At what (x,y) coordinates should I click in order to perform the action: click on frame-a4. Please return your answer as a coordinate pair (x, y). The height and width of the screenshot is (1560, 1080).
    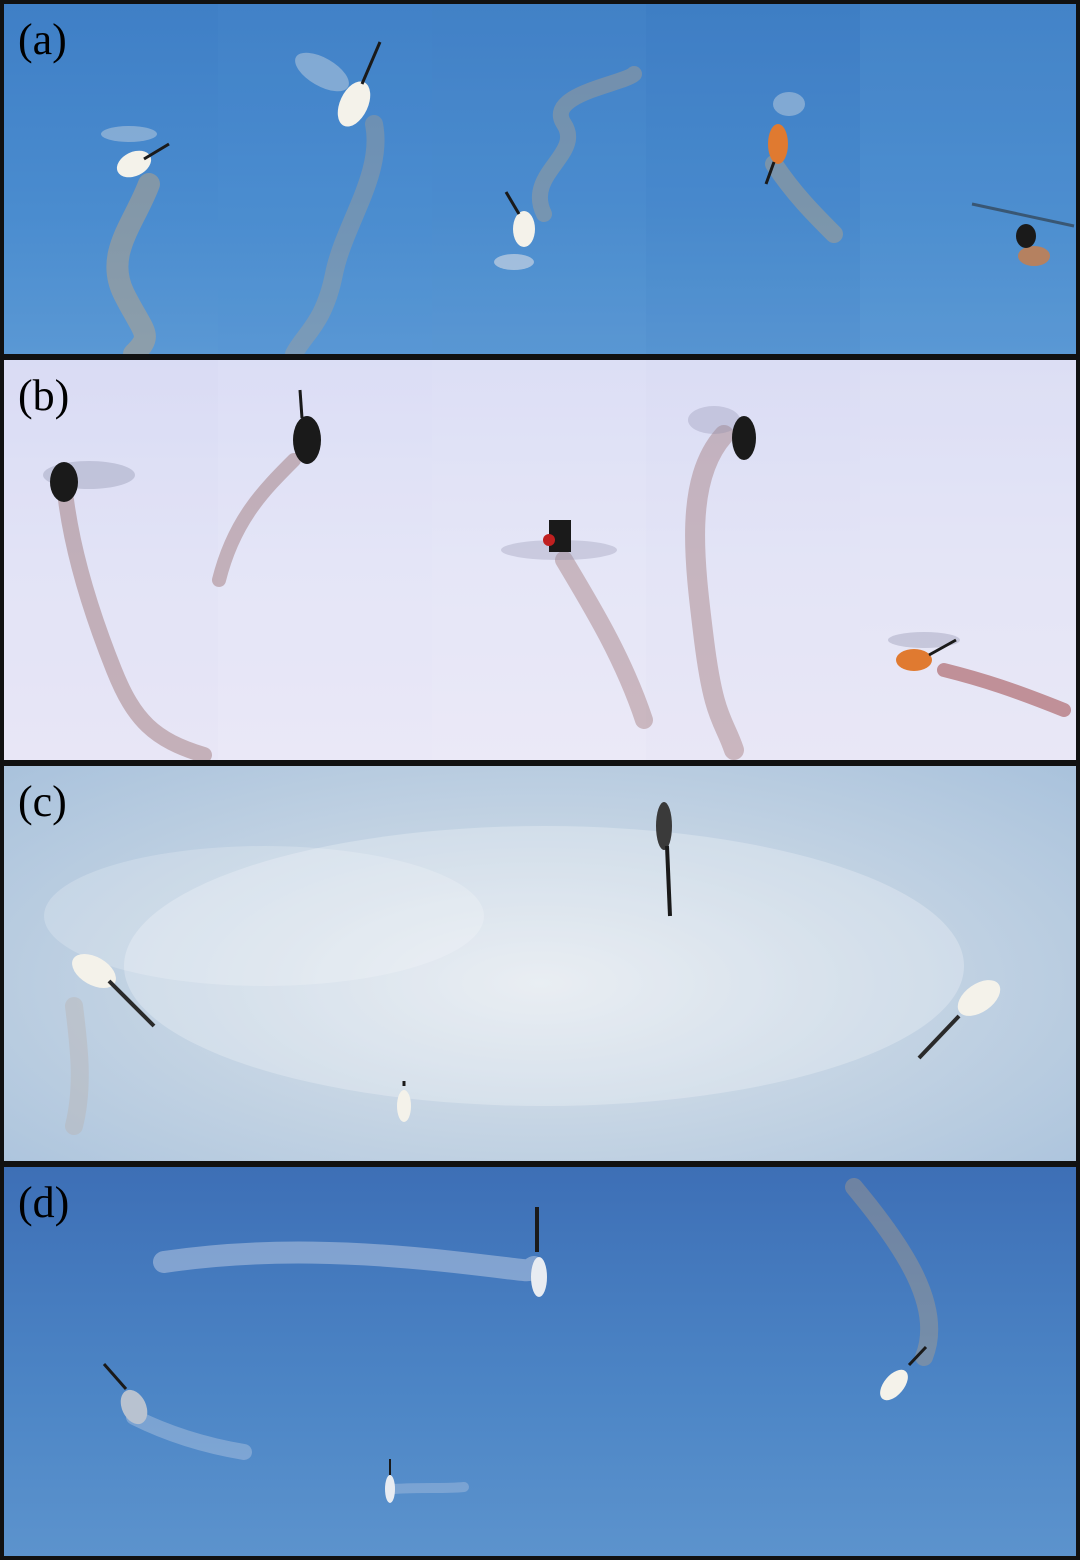
    Looking at the image, I should click on (753, 179).